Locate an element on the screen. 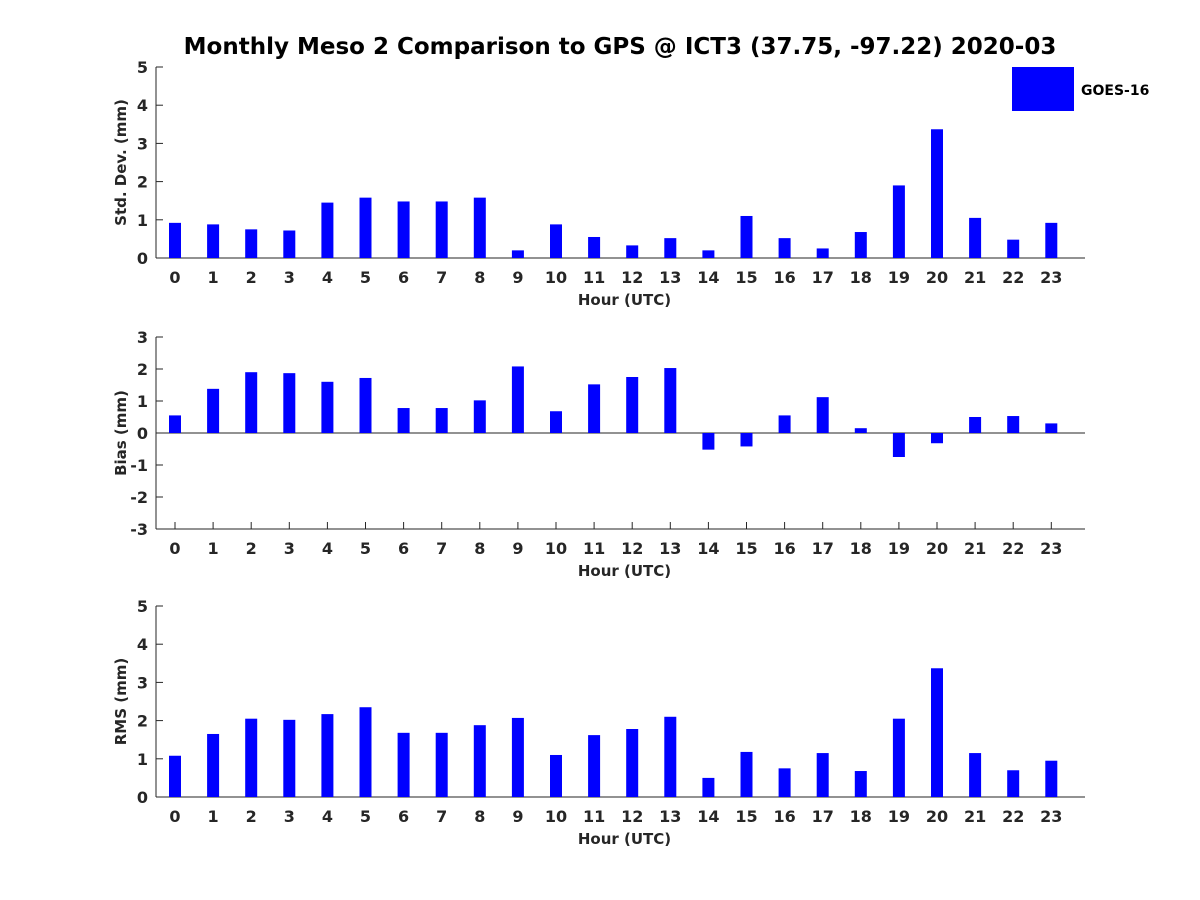  y-axis-label: RMS (mm) is located at coordinates (121, 701).